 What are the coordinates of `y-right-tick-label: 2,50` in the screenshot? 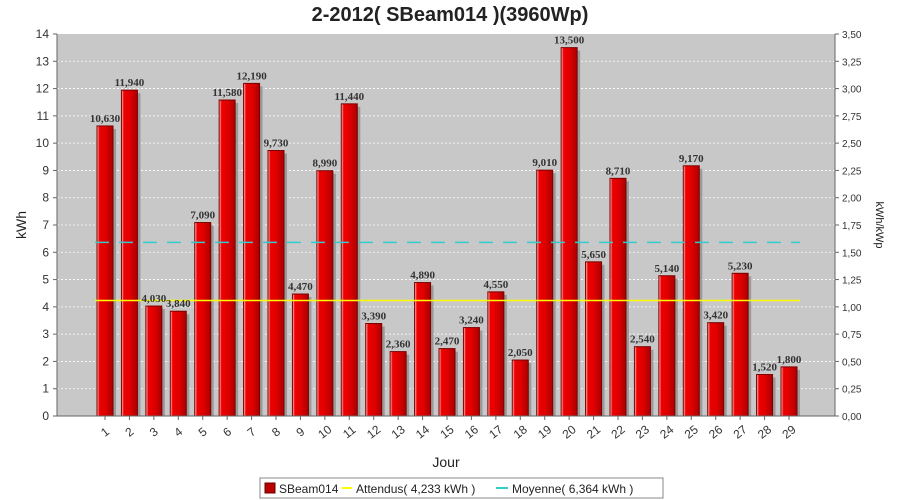 It's located at (852, 144).